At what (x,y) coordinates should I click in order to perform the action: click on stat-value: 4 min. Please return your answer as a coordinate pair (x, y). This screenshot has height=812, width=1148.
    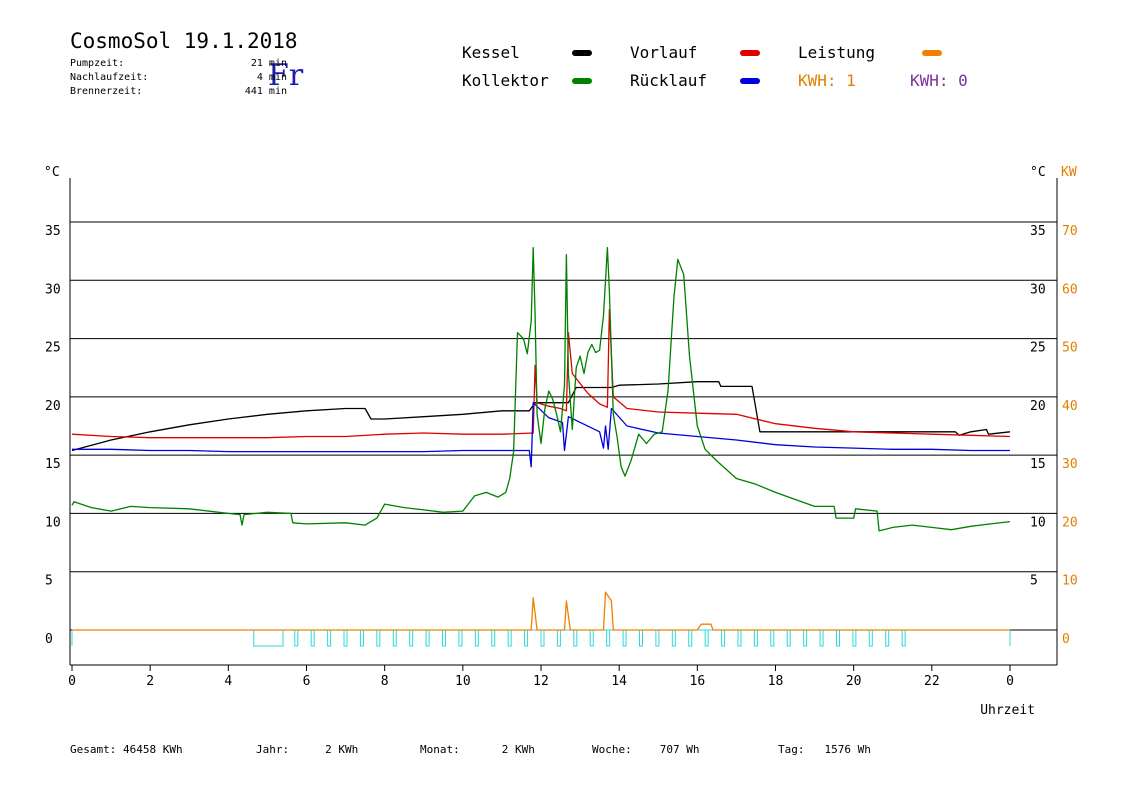
    Looking at the image, I should click on (271, 77).